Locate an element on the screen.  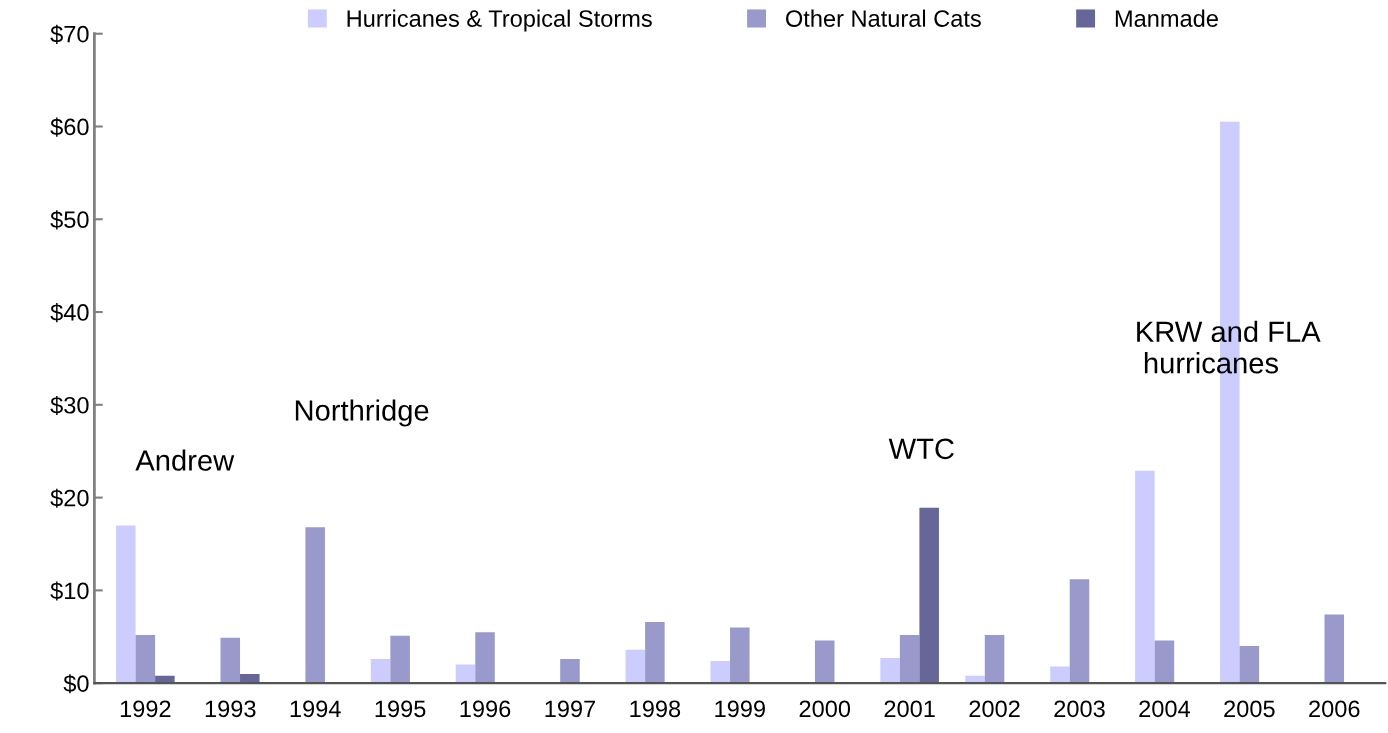
x-tick-label: 2001 is located at coordinates (909, 709).